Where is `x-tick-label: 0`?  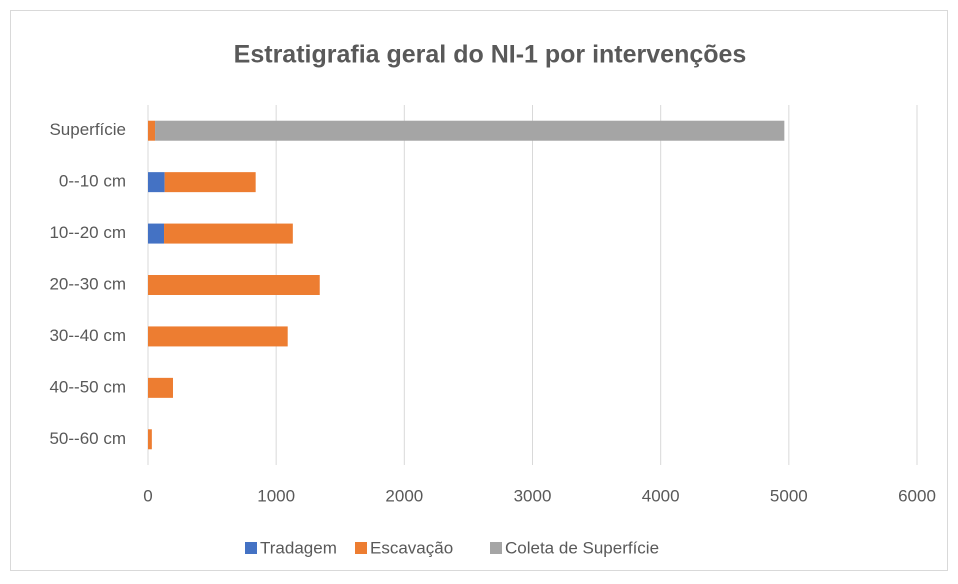
x-tick-label: 0 is located at coordinates (147, 495).